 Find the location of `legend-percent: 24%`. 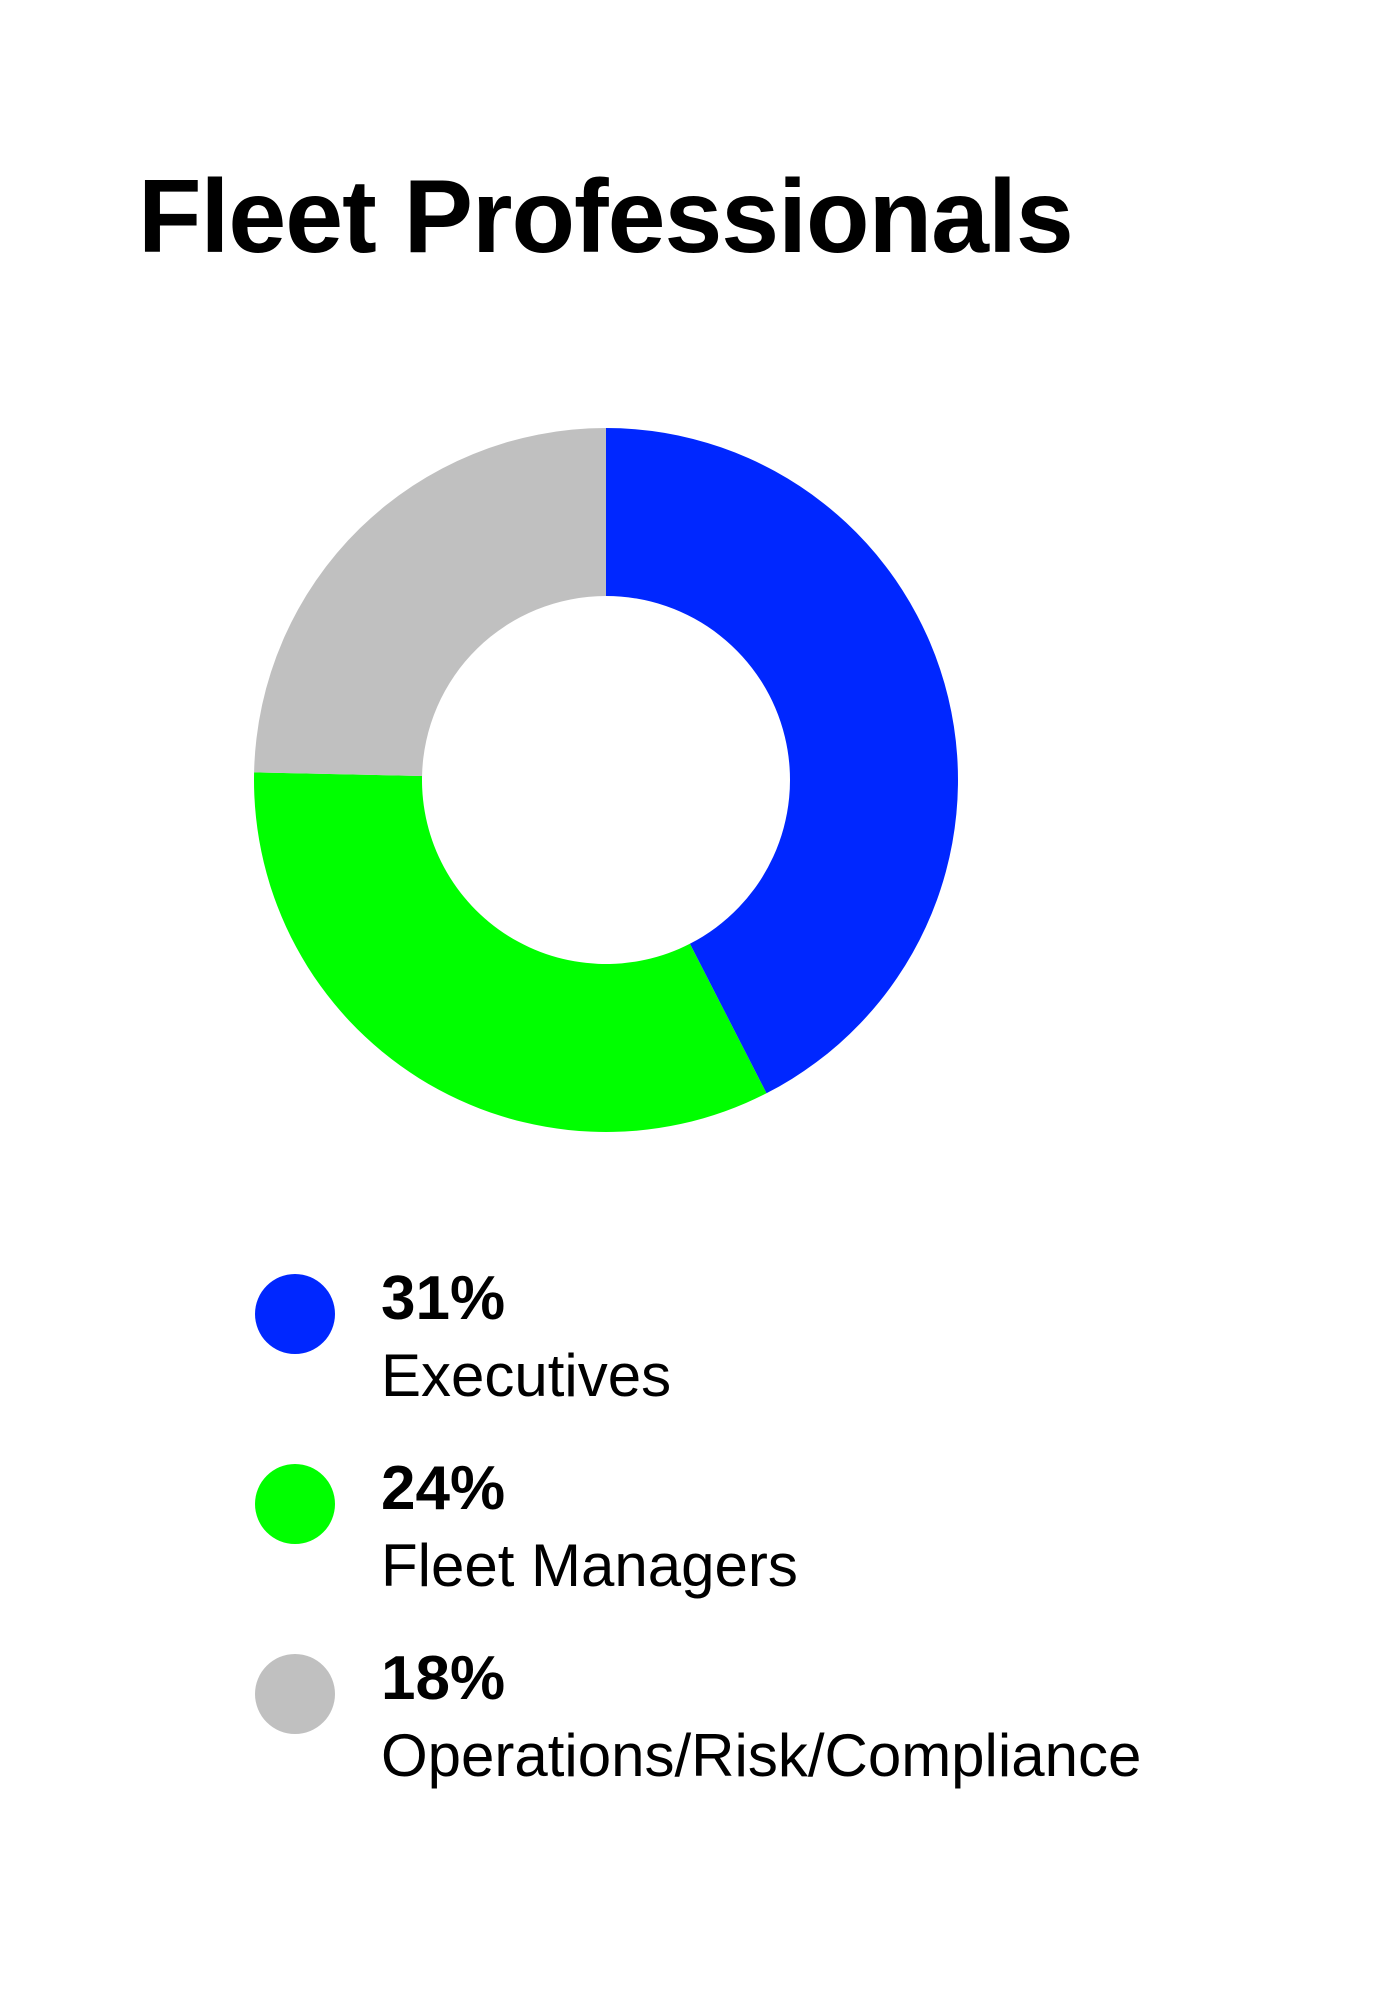

legend-percent: 24% is located at coordinates (443, 1488).